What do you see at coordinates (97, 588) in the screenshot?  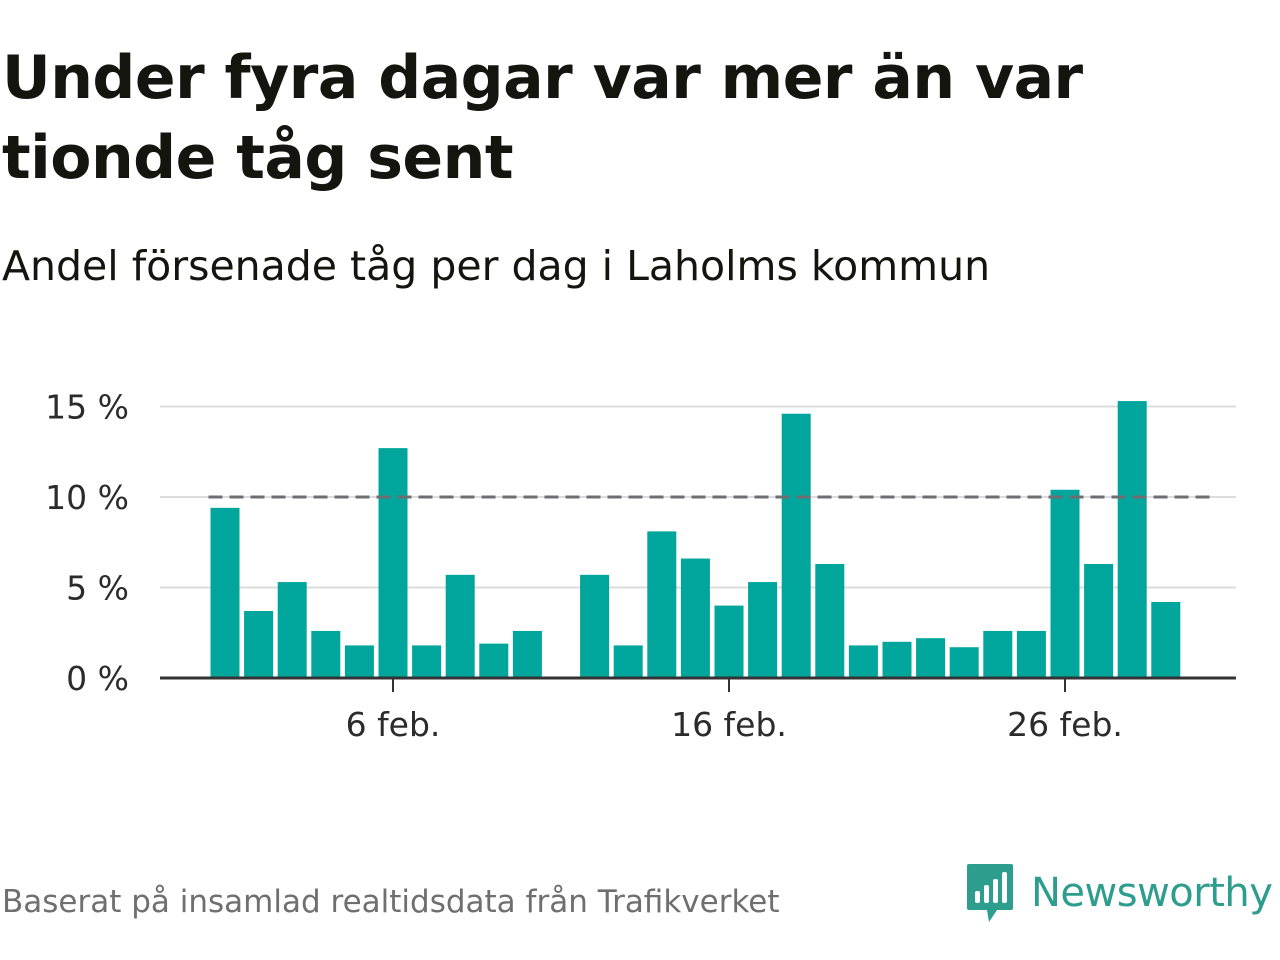 I see `y-tick-label: 5 %` at bounding box center [97, 588].